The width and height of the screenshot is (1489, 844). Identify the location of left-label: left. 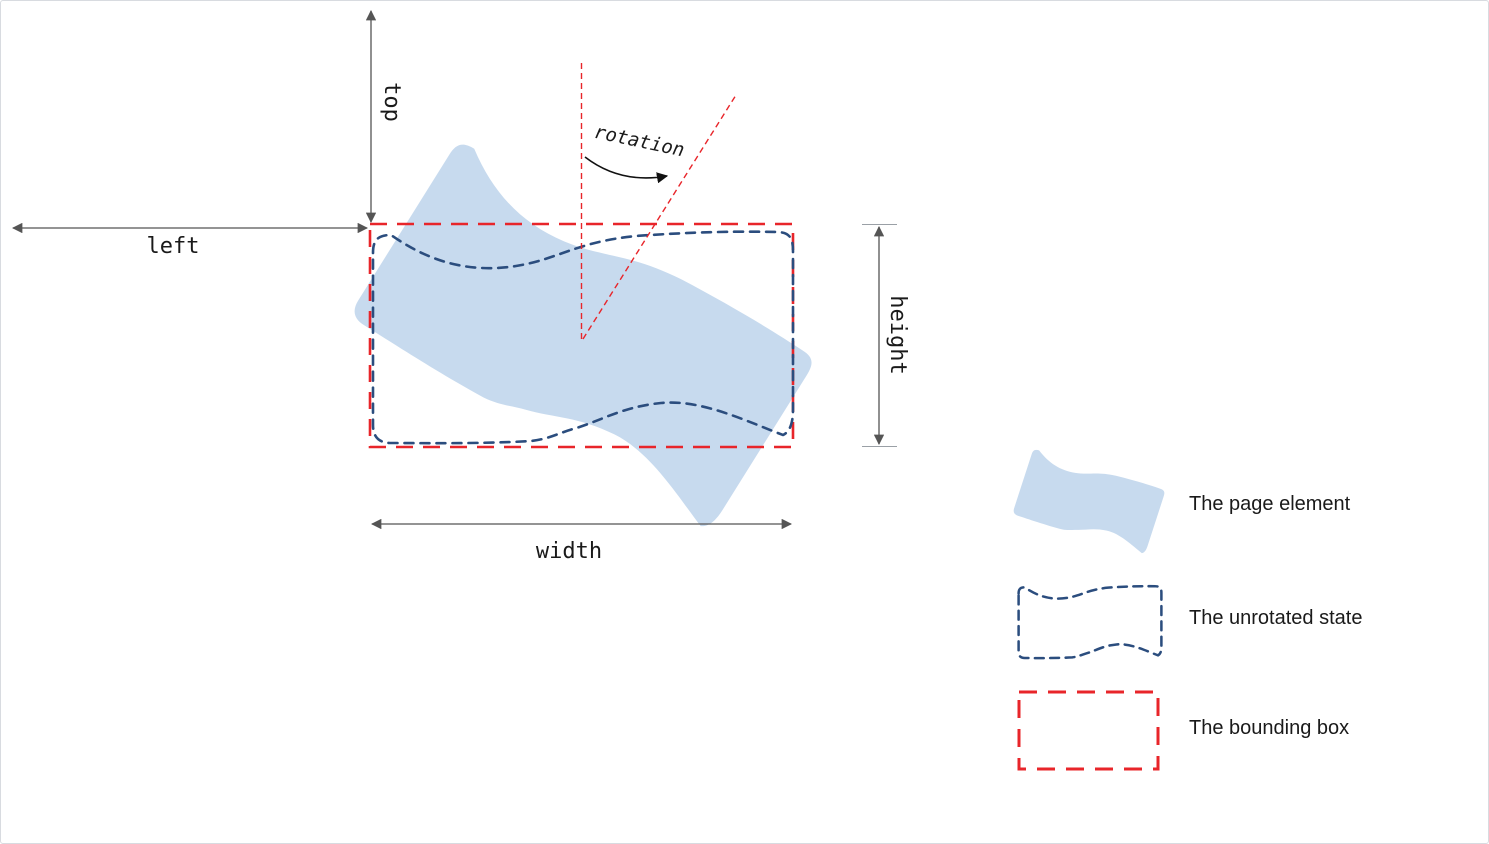
(173, 246).